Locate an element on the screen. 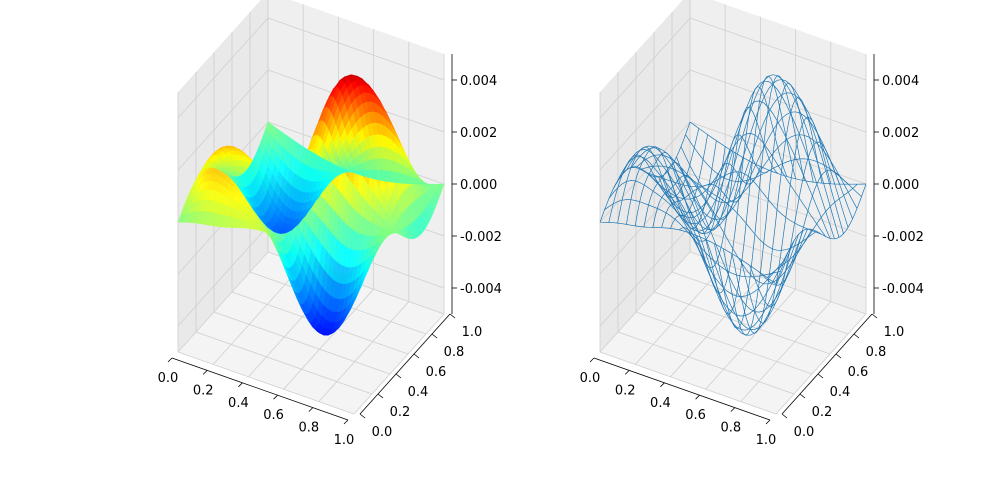 The width and height of the screenshot is (1000, 500). pane-left is located at coordinates (645, 176).